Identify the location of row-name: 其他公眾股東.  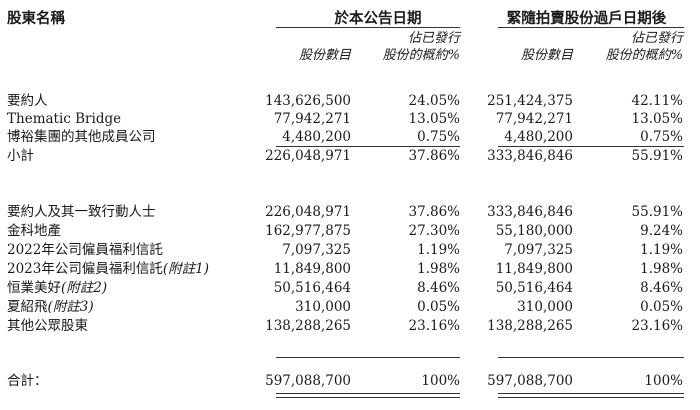
(47, 326).